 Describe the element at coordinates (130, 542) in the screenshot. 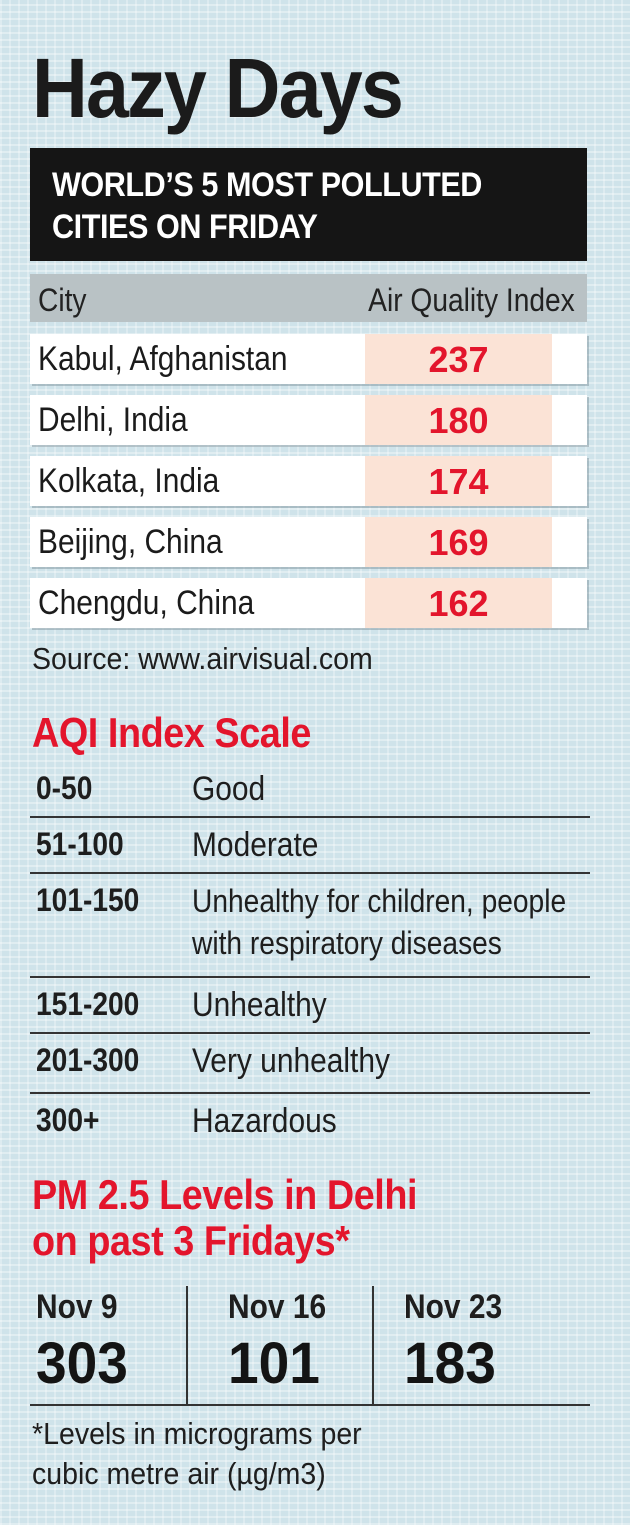

I see `city-name: Beijing, China` at that location.